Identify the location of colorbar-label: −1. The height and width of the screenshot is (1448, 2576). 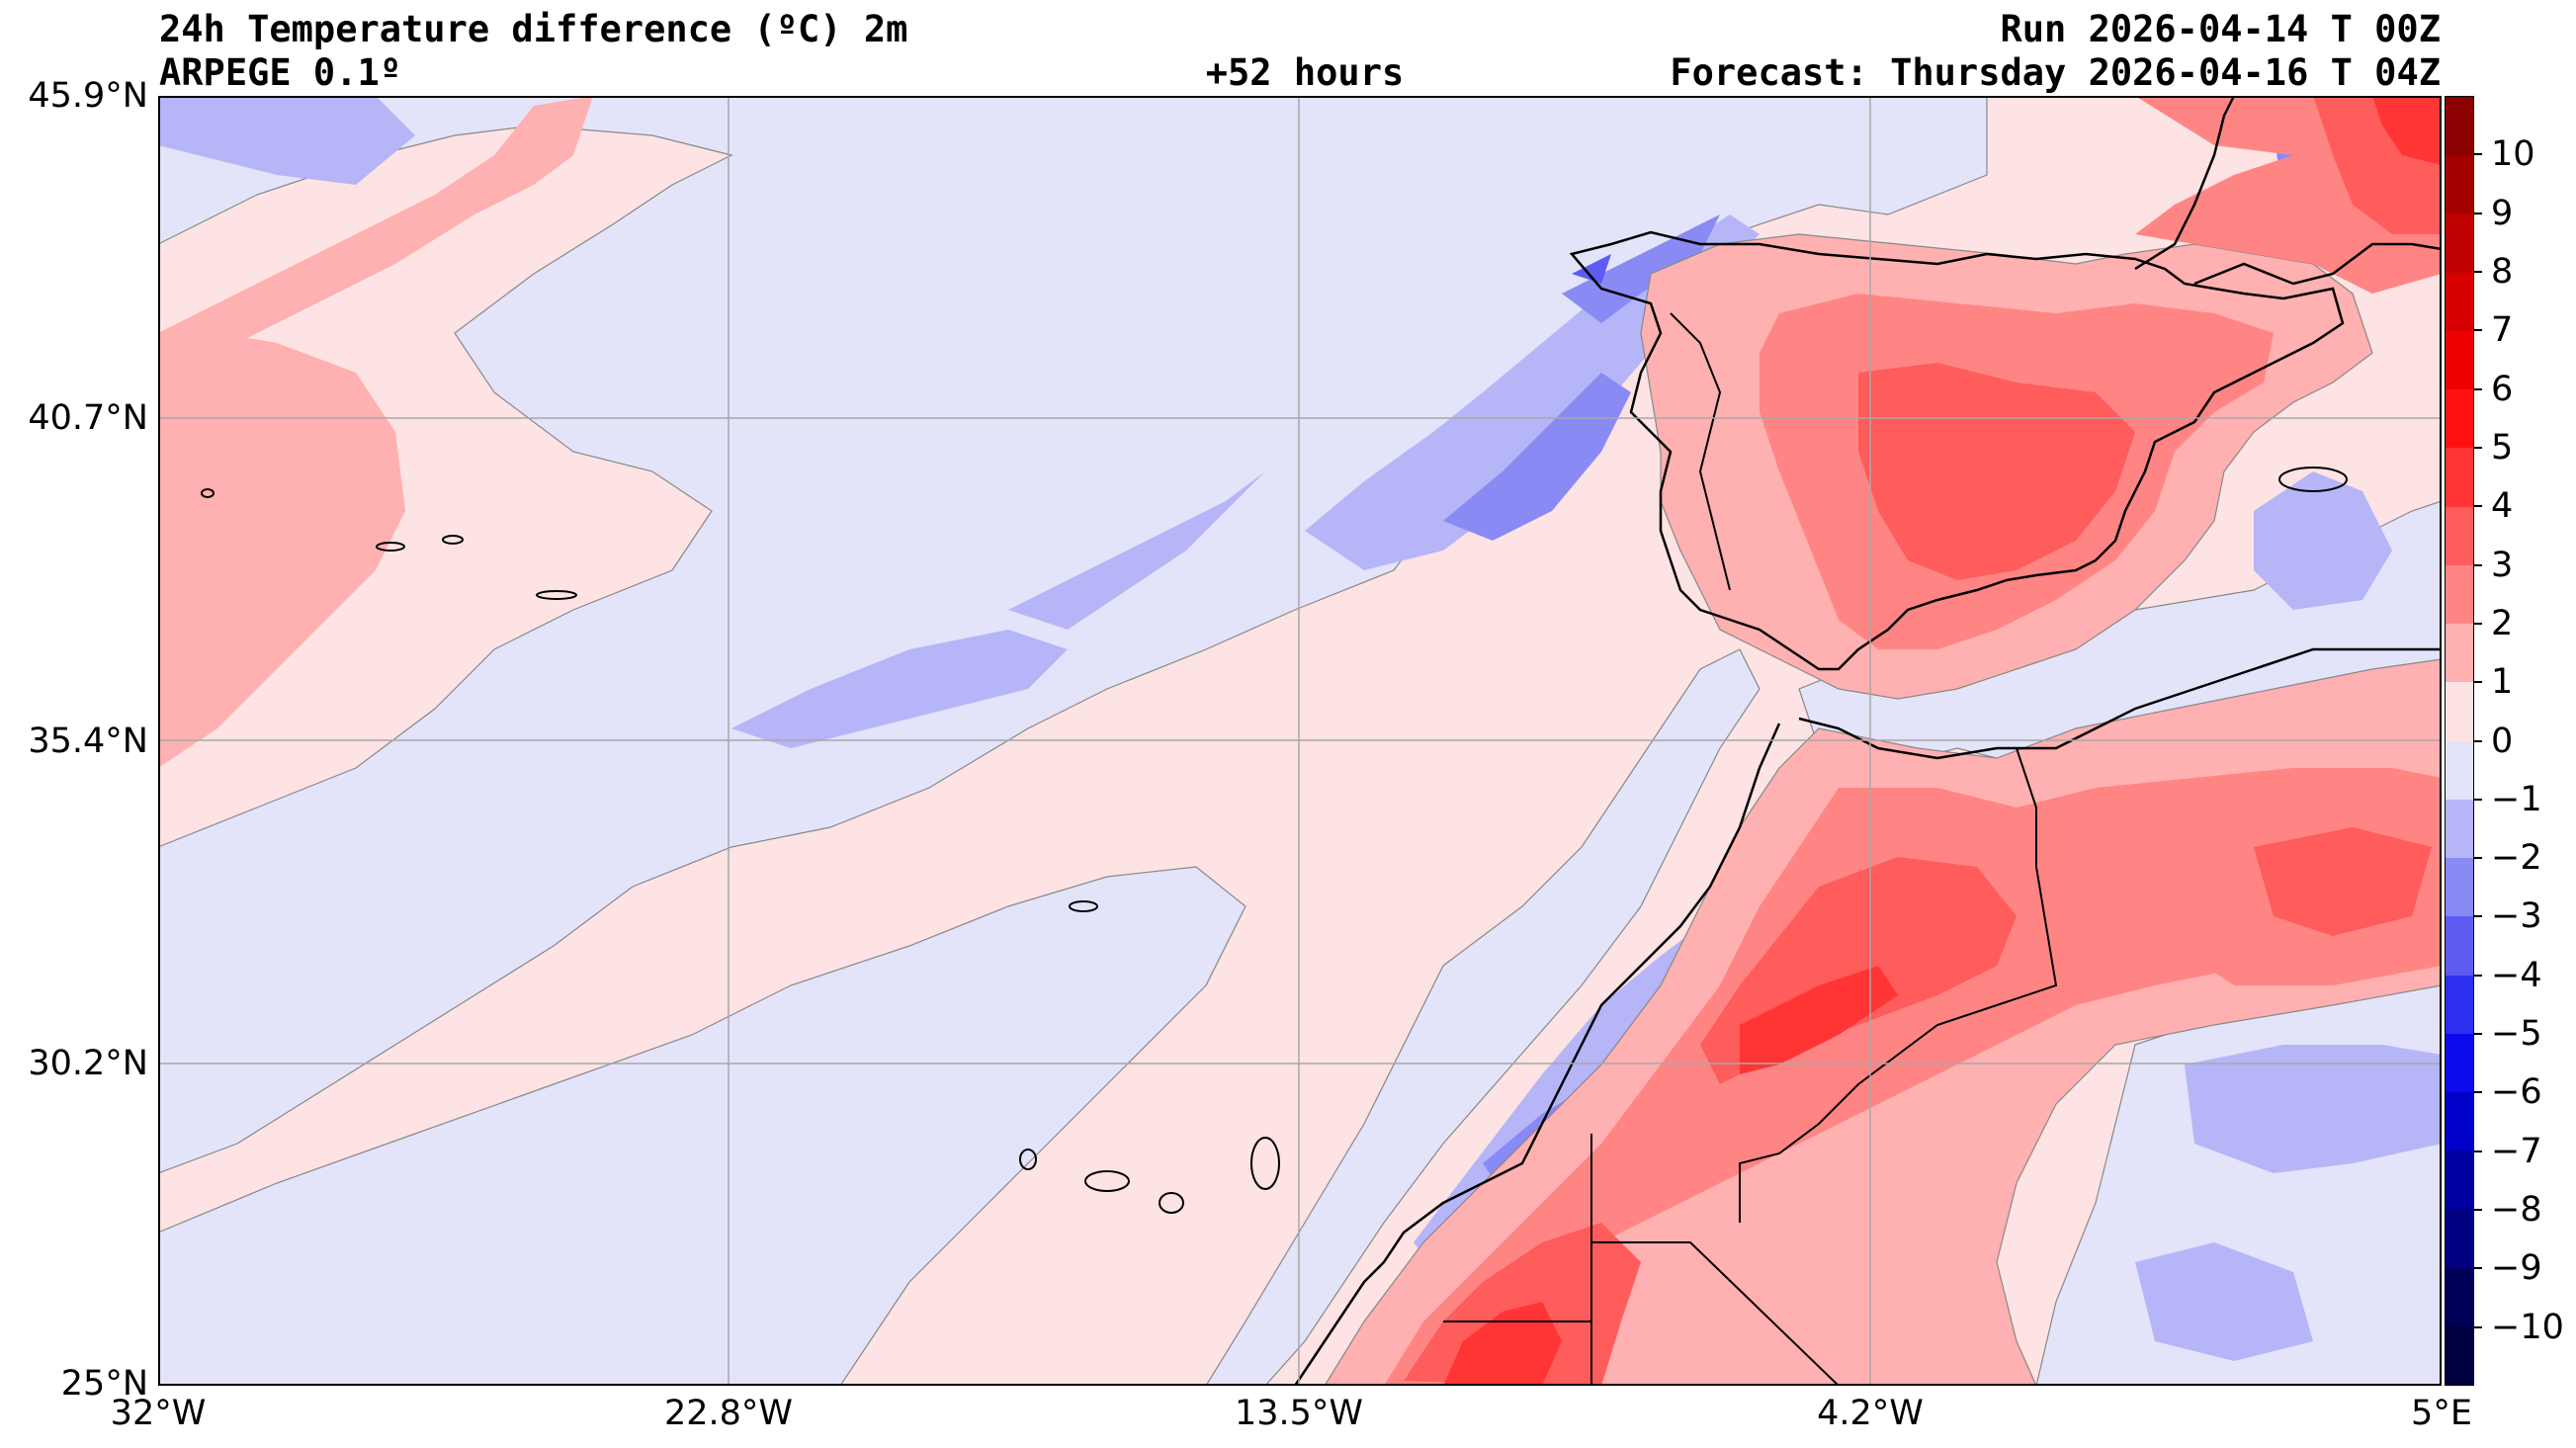
(2516, 799).